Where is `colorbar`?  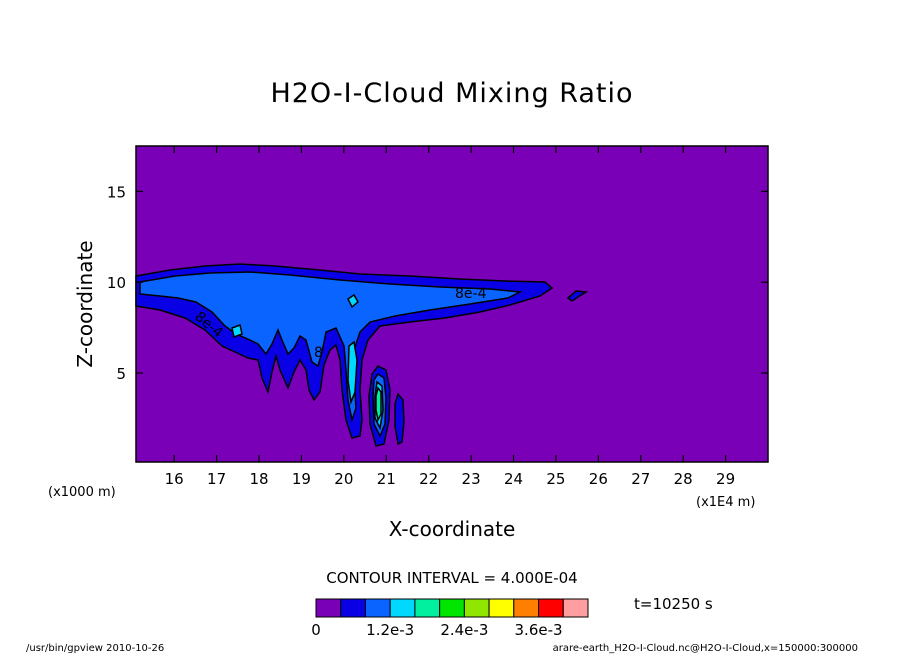
colorbar is located at coordinates (452, 608).